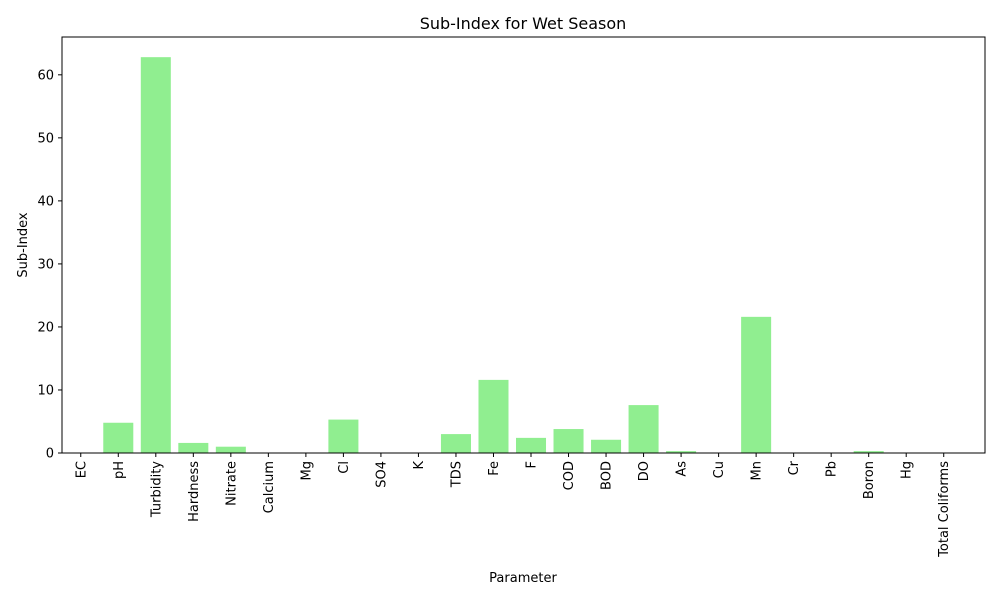  What do you see at coordinates (832, 469) in the screenshot?
I see `x-tick-label: Pb` at bounding box center [832, 469].